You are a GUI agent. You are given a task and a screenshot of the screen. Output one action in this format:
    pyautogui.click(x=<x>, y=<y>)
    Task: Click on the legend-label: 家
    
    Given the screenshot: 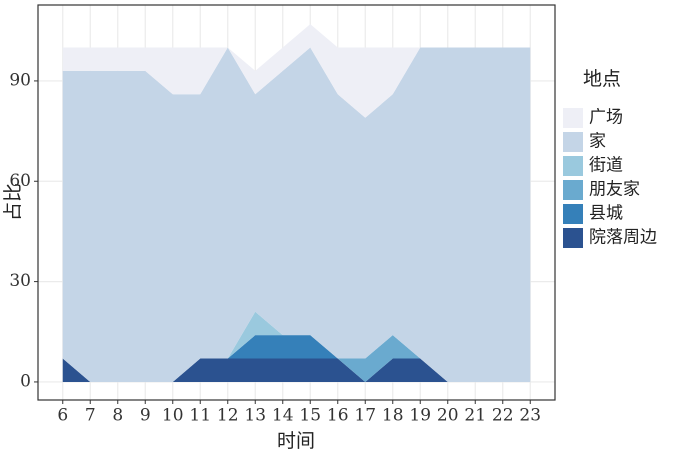 What is the action you would take?
    pyautogui.click(x=597, y=142)
    